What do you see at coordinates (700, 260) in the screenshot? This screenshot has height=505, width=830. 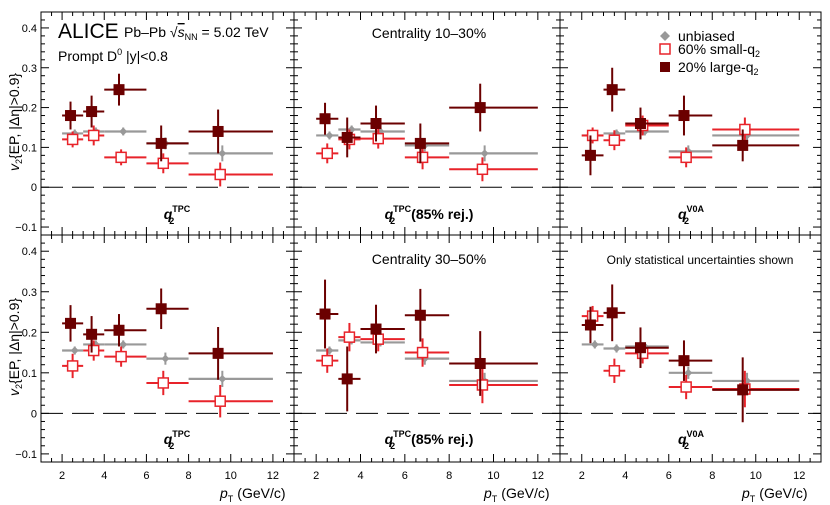 I see `uncertainty-note: Only statistical uncertainties shown` at bounding box center [700, 260].